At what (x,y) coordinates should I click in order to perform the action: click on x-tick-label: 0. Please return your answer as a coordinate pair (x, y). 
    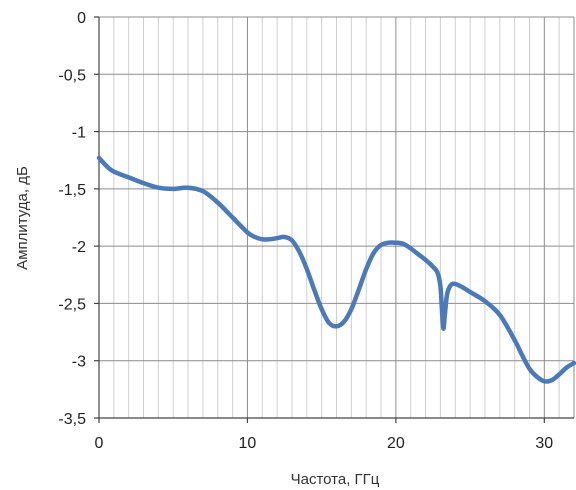
    Looking at the image, I should click on (99, 443).